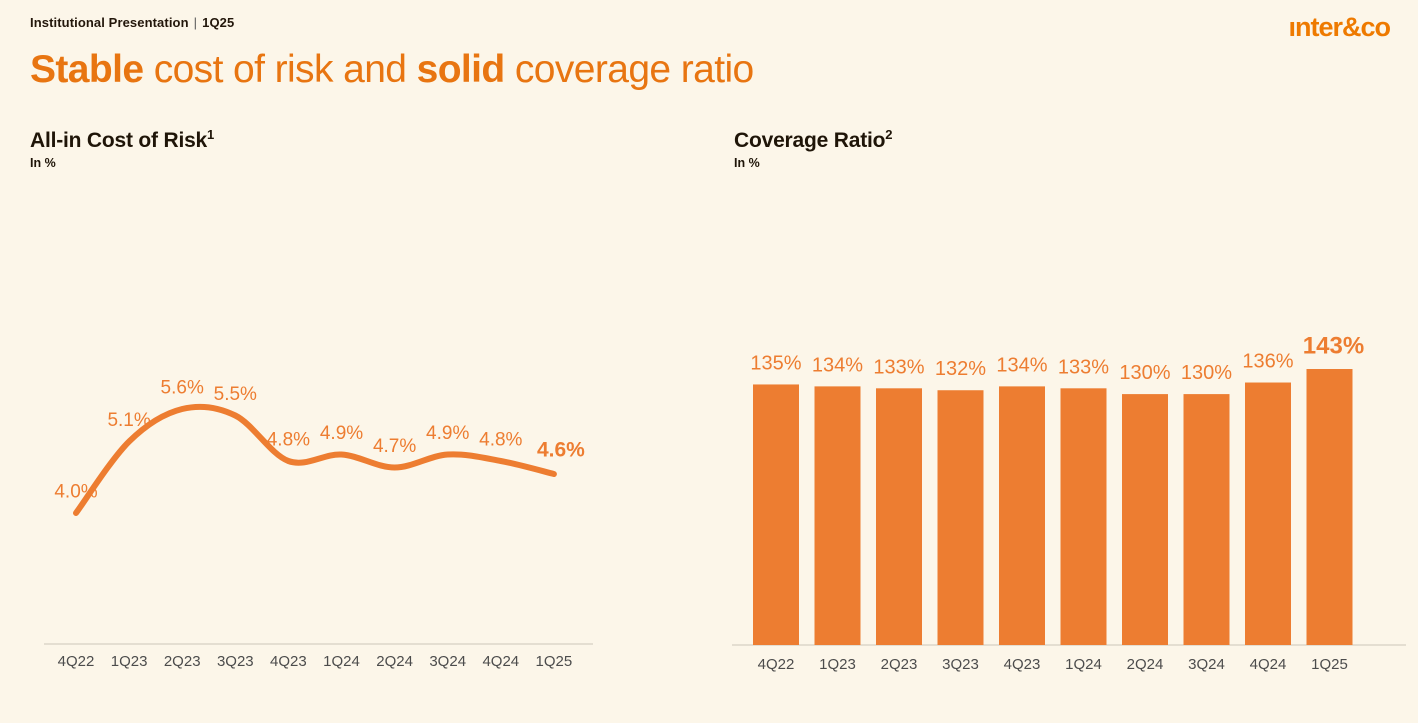 The width and height of the screenshot is (1418, 723). I want to click on title-word-solid: solid, so click(461, 69).